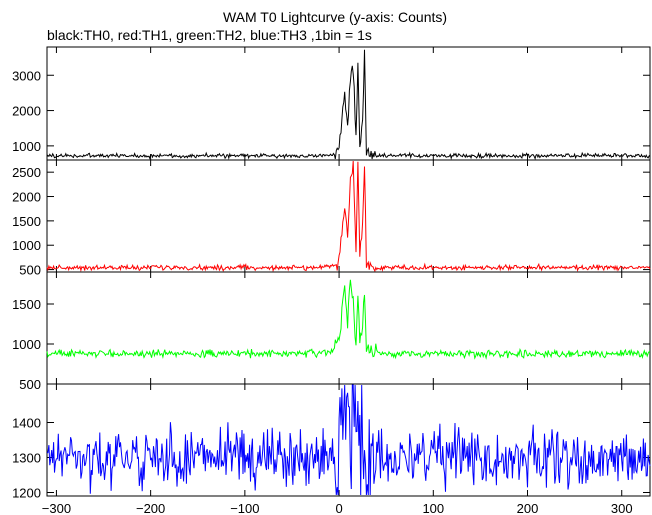 The height and width of the screenshot is (515, 652). What do you see at coordinates (528, 508) in the screenshot?
I see `x-tick-label: 200` at bounding box center [528, 508].